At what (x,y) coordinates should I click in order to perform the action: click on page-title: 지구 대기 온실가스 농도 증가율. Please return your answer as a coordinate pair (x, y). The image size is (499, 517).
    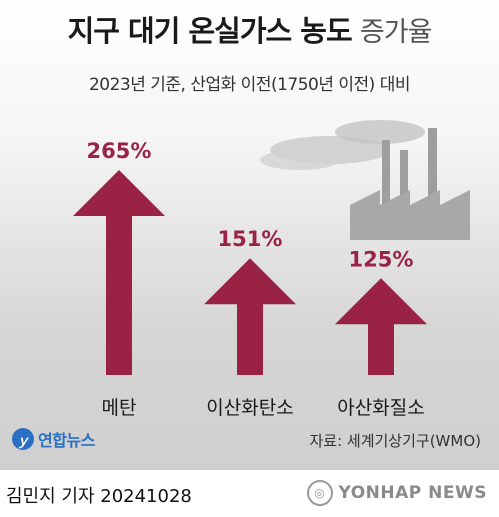
    Looking at the image, I should click on (249, 29).